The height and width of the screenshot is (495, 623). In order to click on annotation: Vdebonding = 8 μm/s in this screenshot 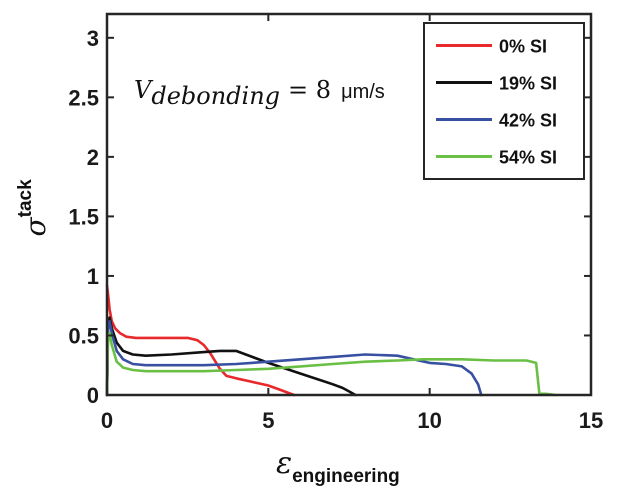, I will do `click(259, 93)`.